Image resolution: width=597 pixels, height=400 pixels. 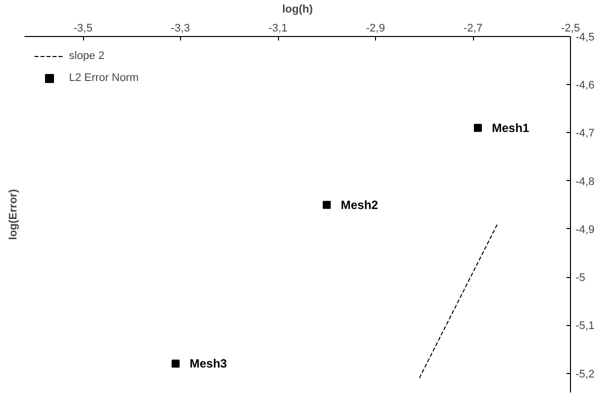 I want to click on annotation: Mesh2, so click(x=359, y=205).